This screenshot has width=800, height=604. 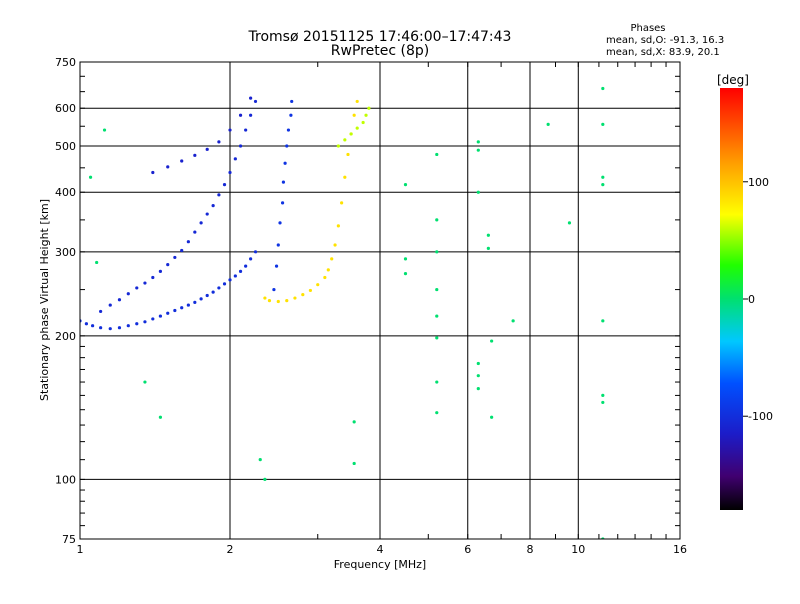 I want to click on y-tick-label: 500, so click(x=65, y=146).